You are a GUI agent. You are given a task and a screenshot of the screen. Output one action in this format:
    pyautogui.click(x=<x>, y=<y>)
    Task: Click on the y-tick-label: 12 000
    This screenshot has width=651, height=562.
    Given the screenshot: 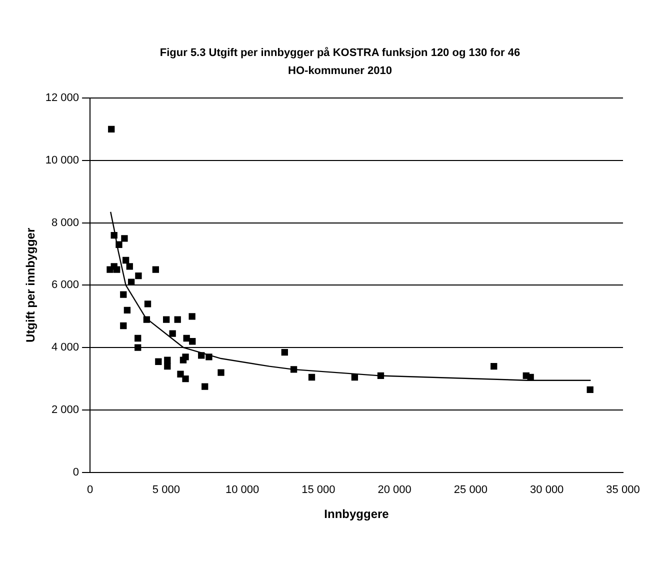 What is the action you would take?
    pyautogui.click(x=62, y=98)
    